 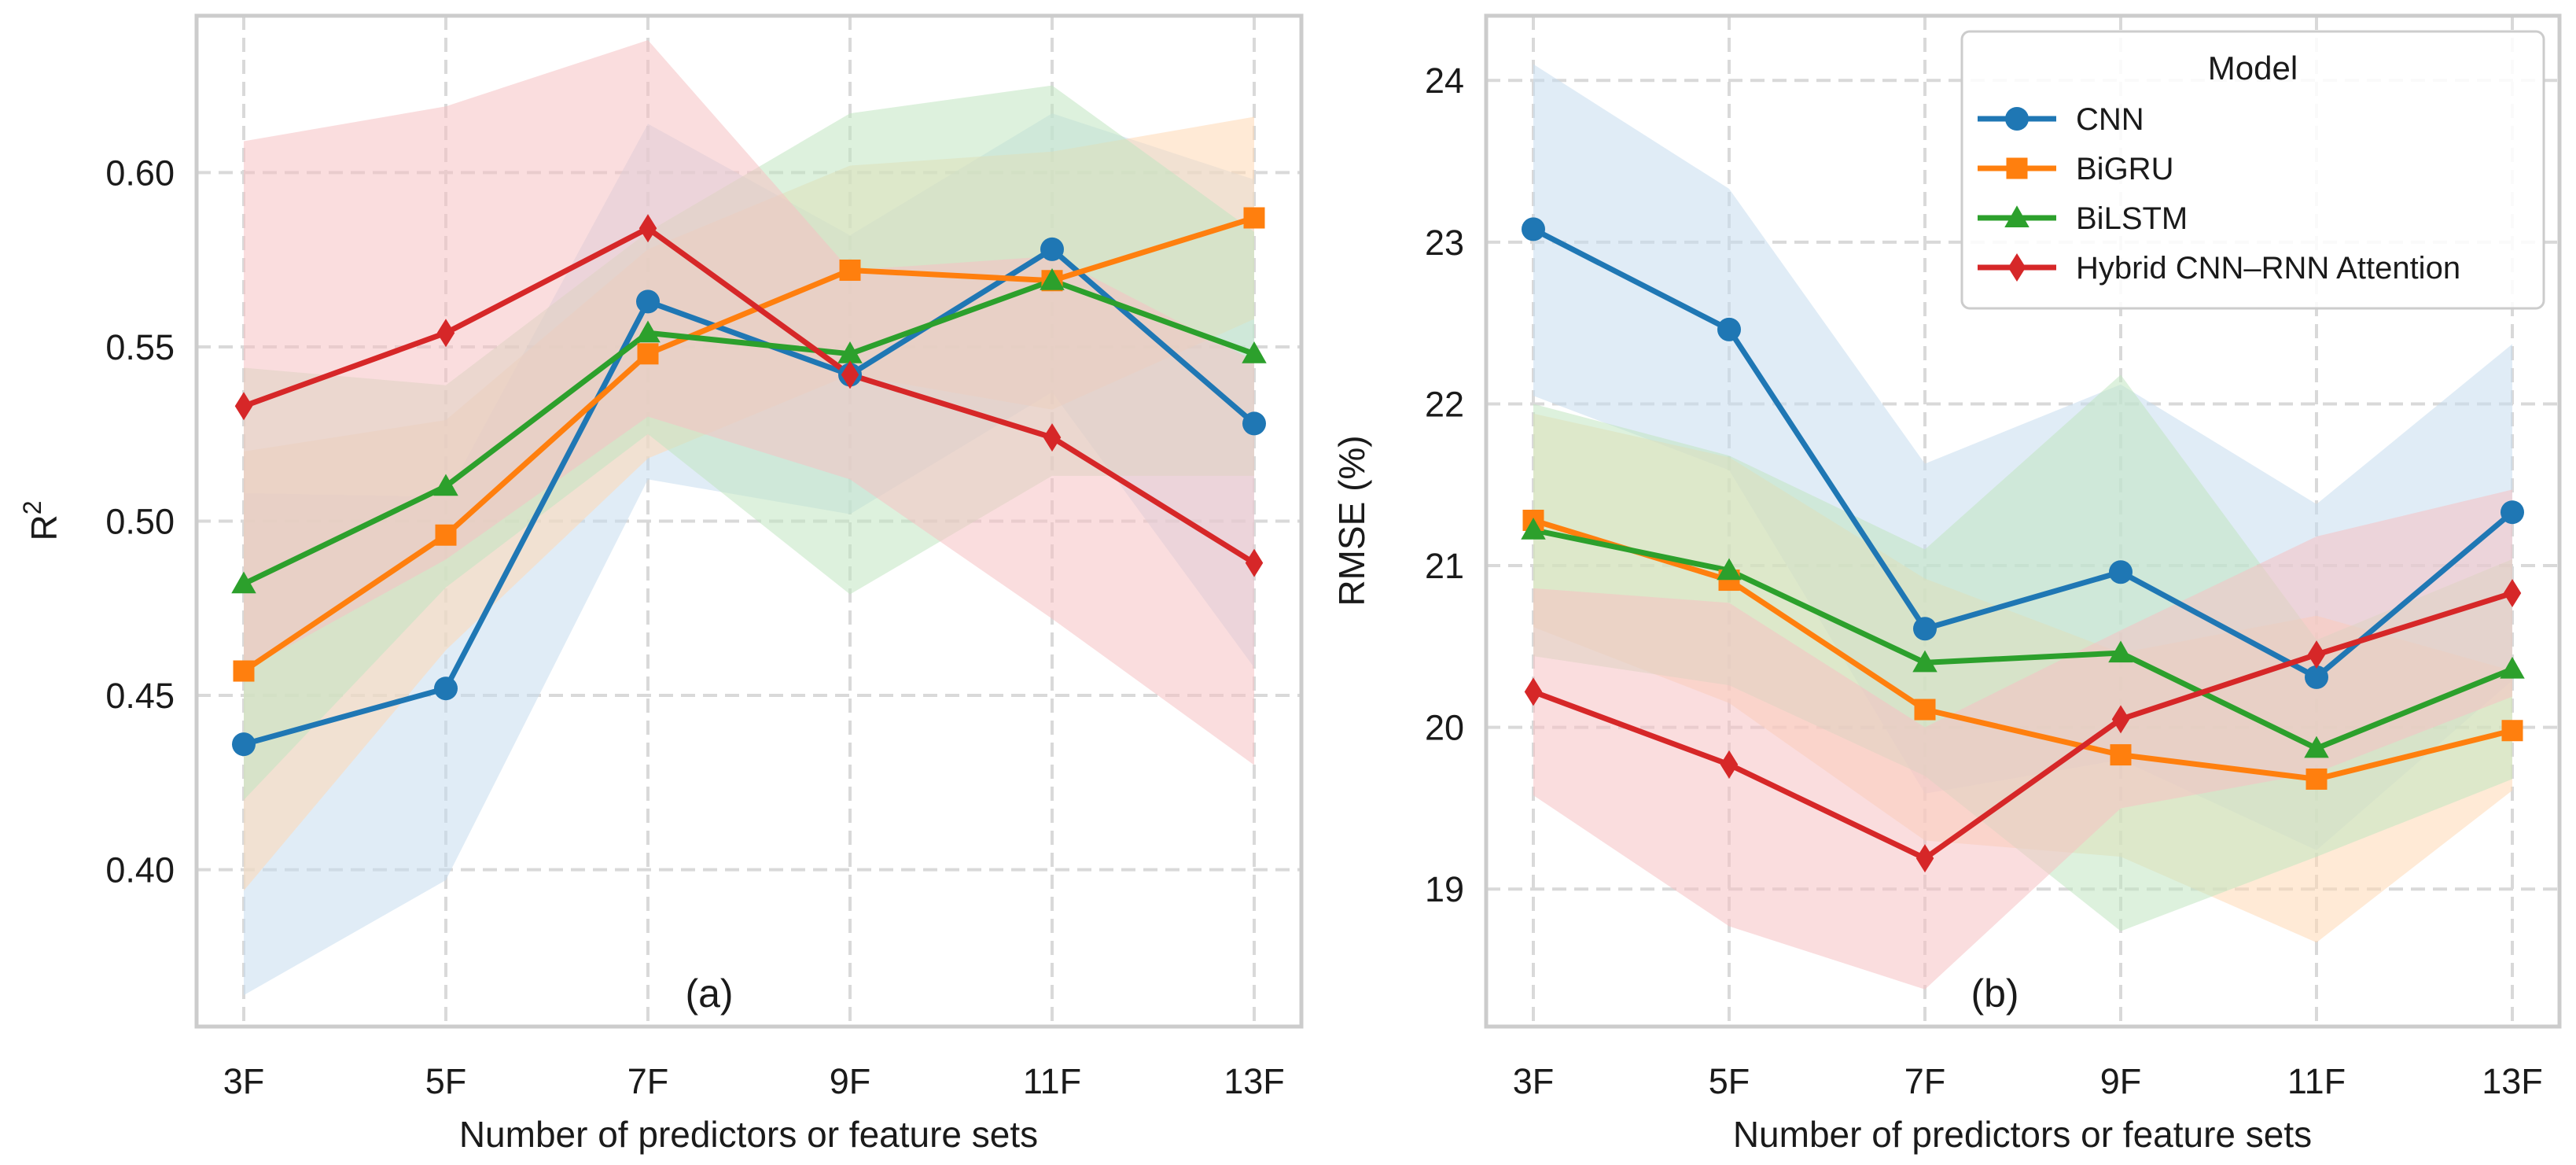 I want to click on panel-a-line-hybrid-cnn-rnn-attention, so click(x=749, y=395).